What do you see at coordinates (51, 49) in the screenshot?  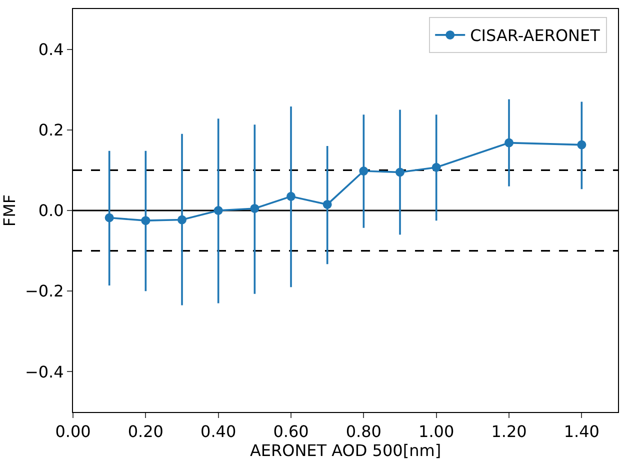 I see `y-tick-label: 0.4` at bounding box center [51, 49].